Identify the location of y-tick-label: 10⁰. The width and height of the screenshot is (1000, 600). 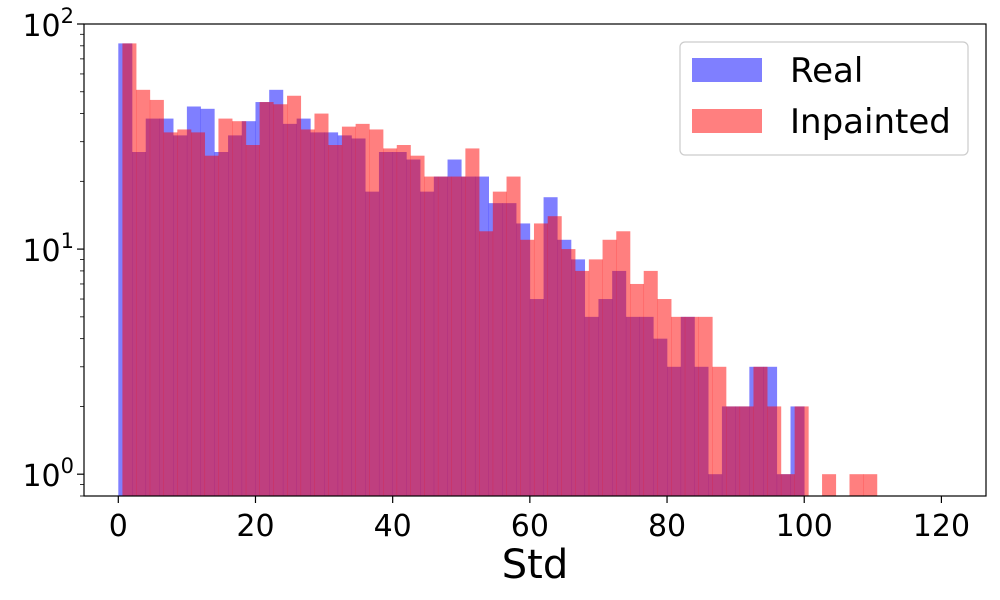
(48, 474).